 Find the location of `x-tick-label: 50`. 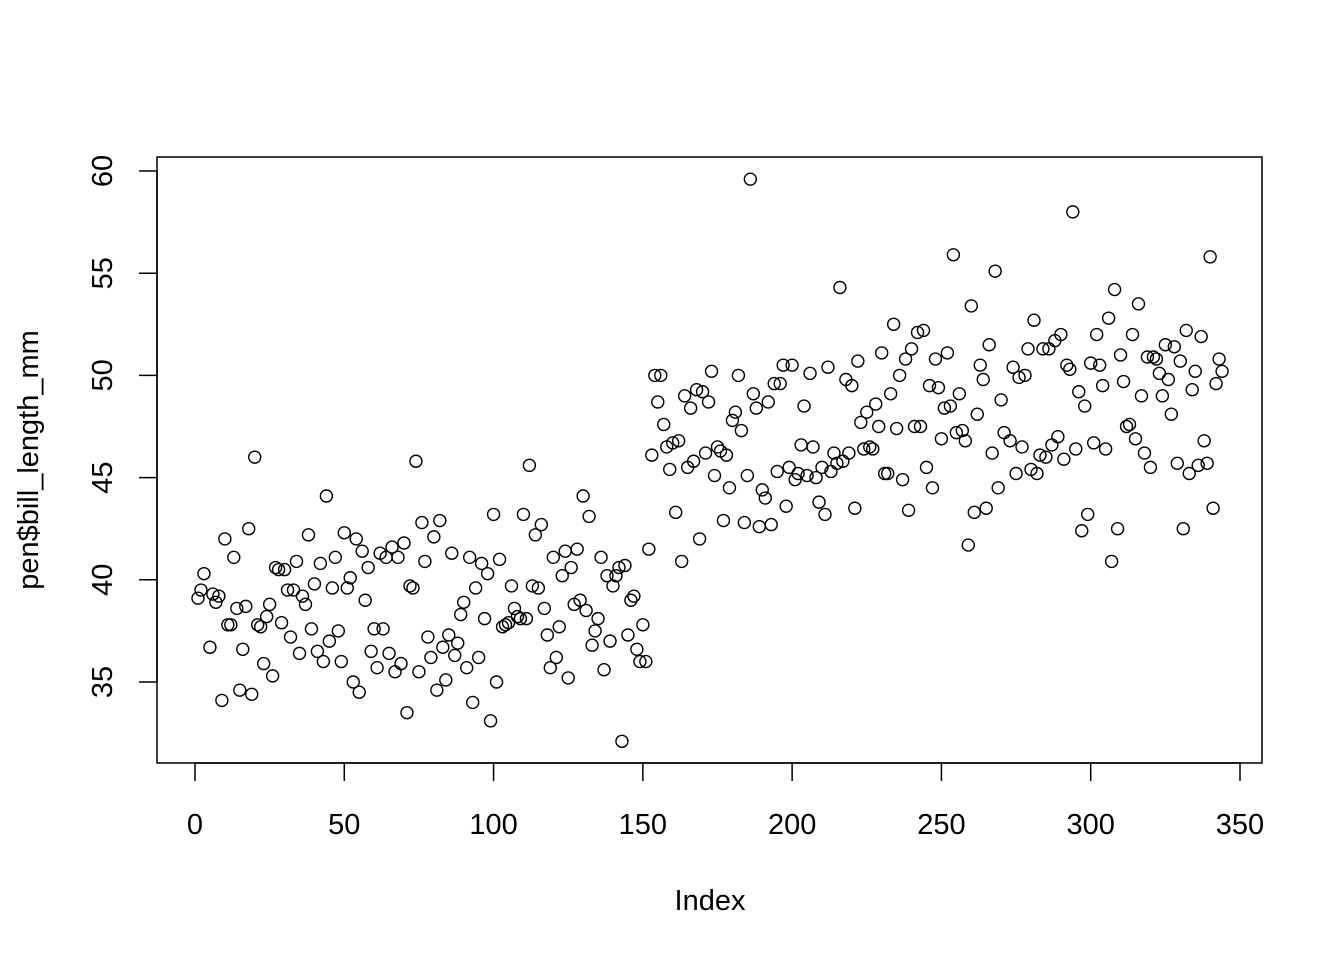

x-tick-label: 50 is located at coordinates (344, 825).